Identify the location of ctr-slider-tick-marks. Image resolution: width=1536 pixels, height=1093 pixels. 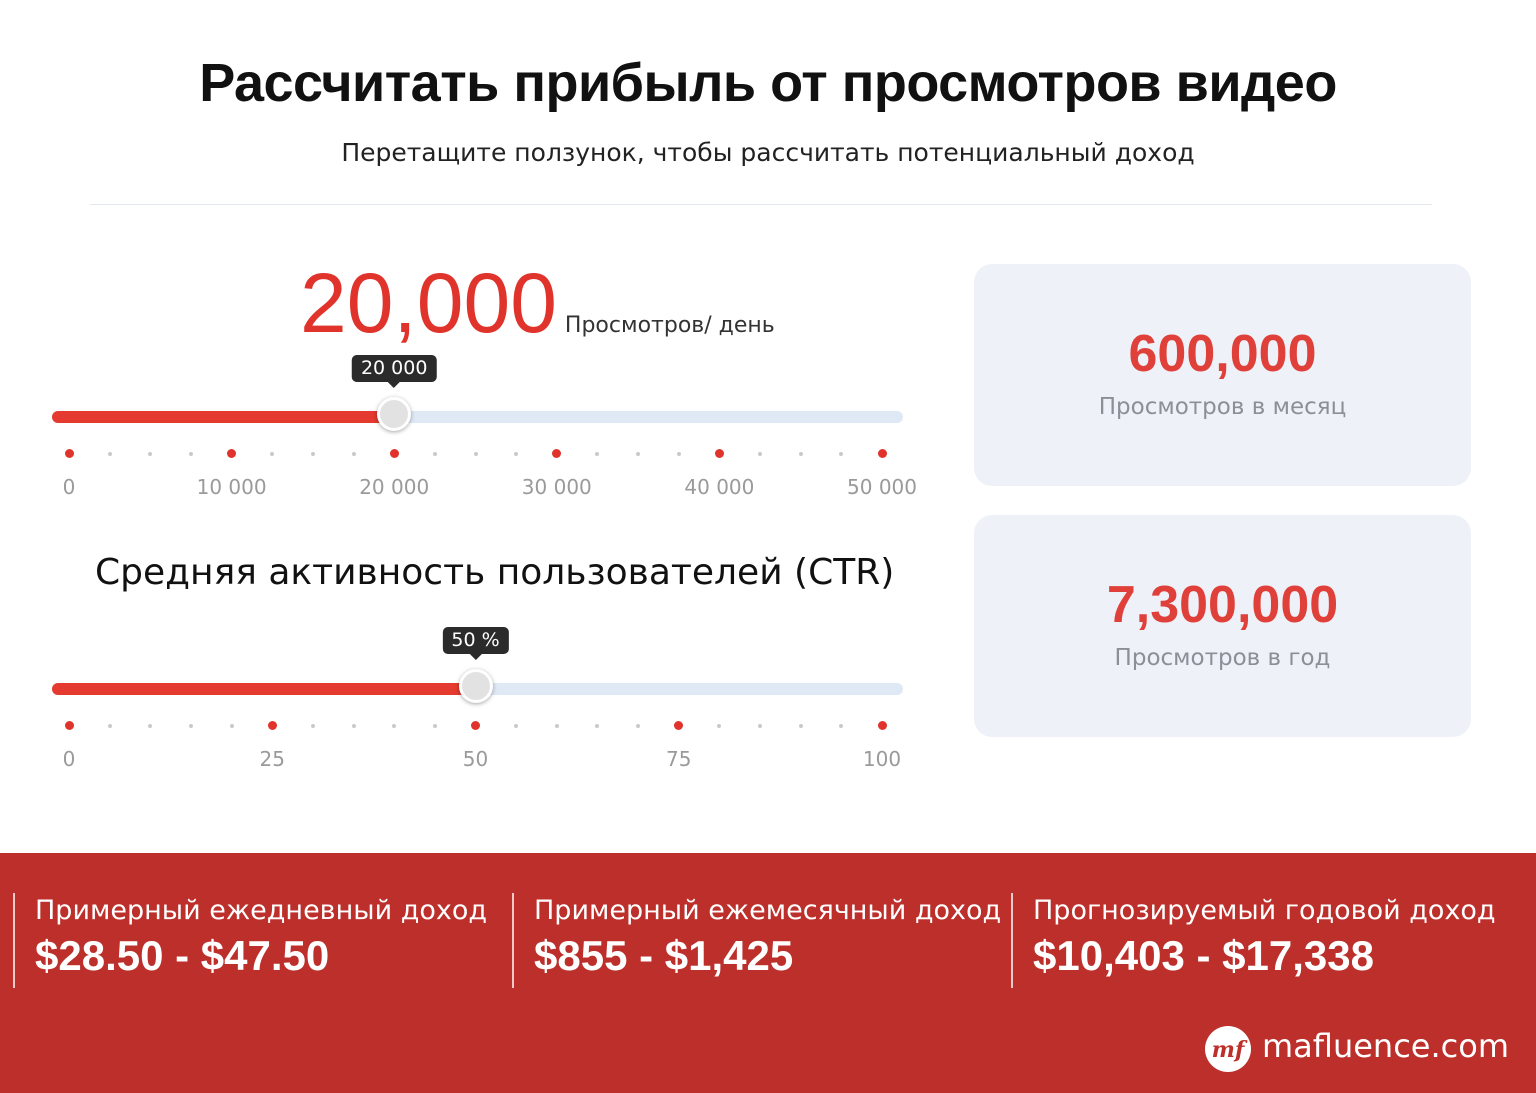
(475, 726).